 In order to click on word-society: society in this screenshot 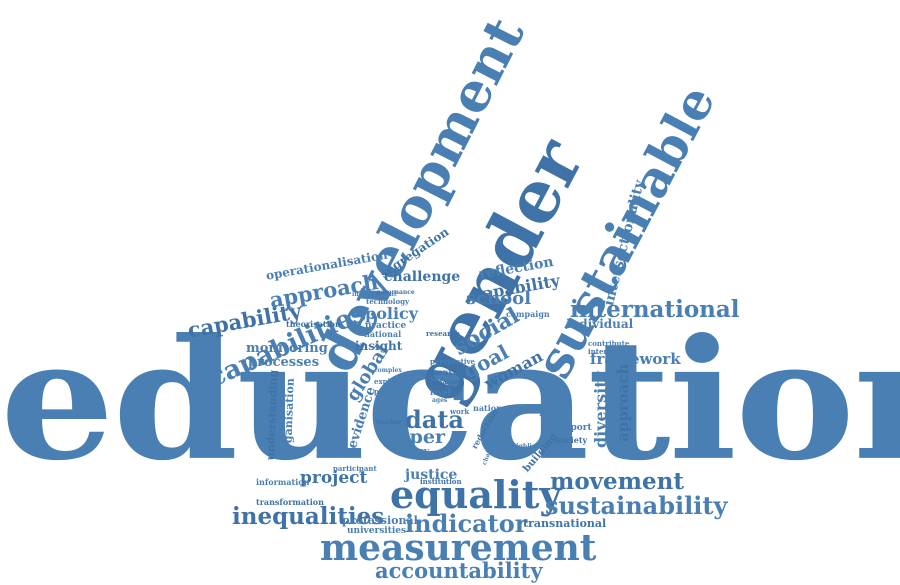, I will do `click(571, 440)`.